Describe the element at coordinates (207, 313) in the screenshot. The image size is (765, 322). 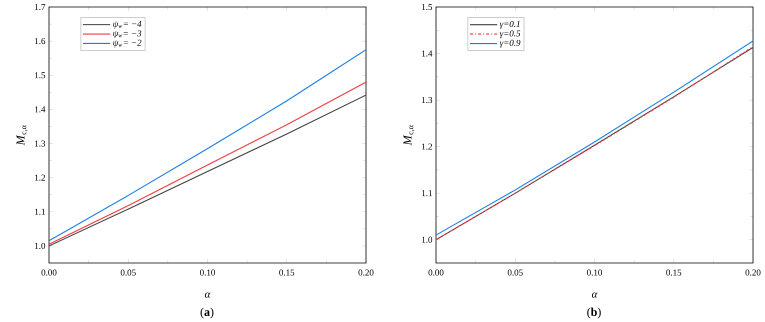
I see `text: (a)` at that location.